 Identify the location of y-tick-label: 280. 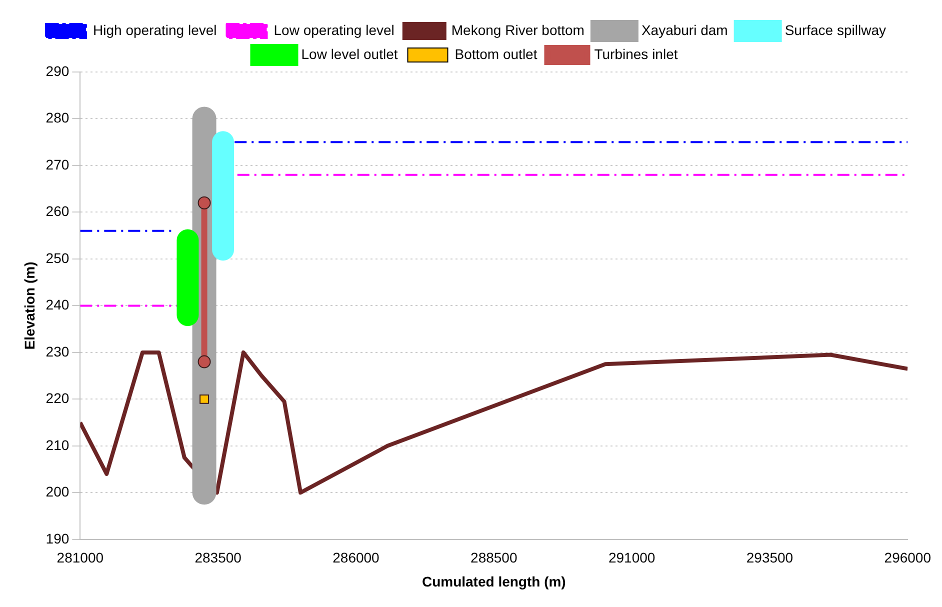
(58, 118).